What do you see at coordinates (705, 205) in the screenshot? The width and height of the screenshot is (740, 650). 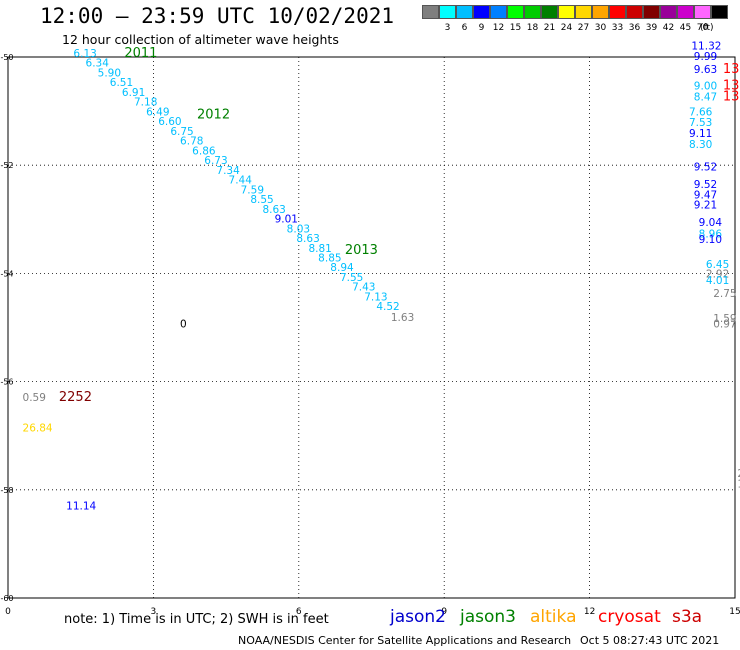 I see `wave-height-label: 9.21` at bounding box center [705, 205].